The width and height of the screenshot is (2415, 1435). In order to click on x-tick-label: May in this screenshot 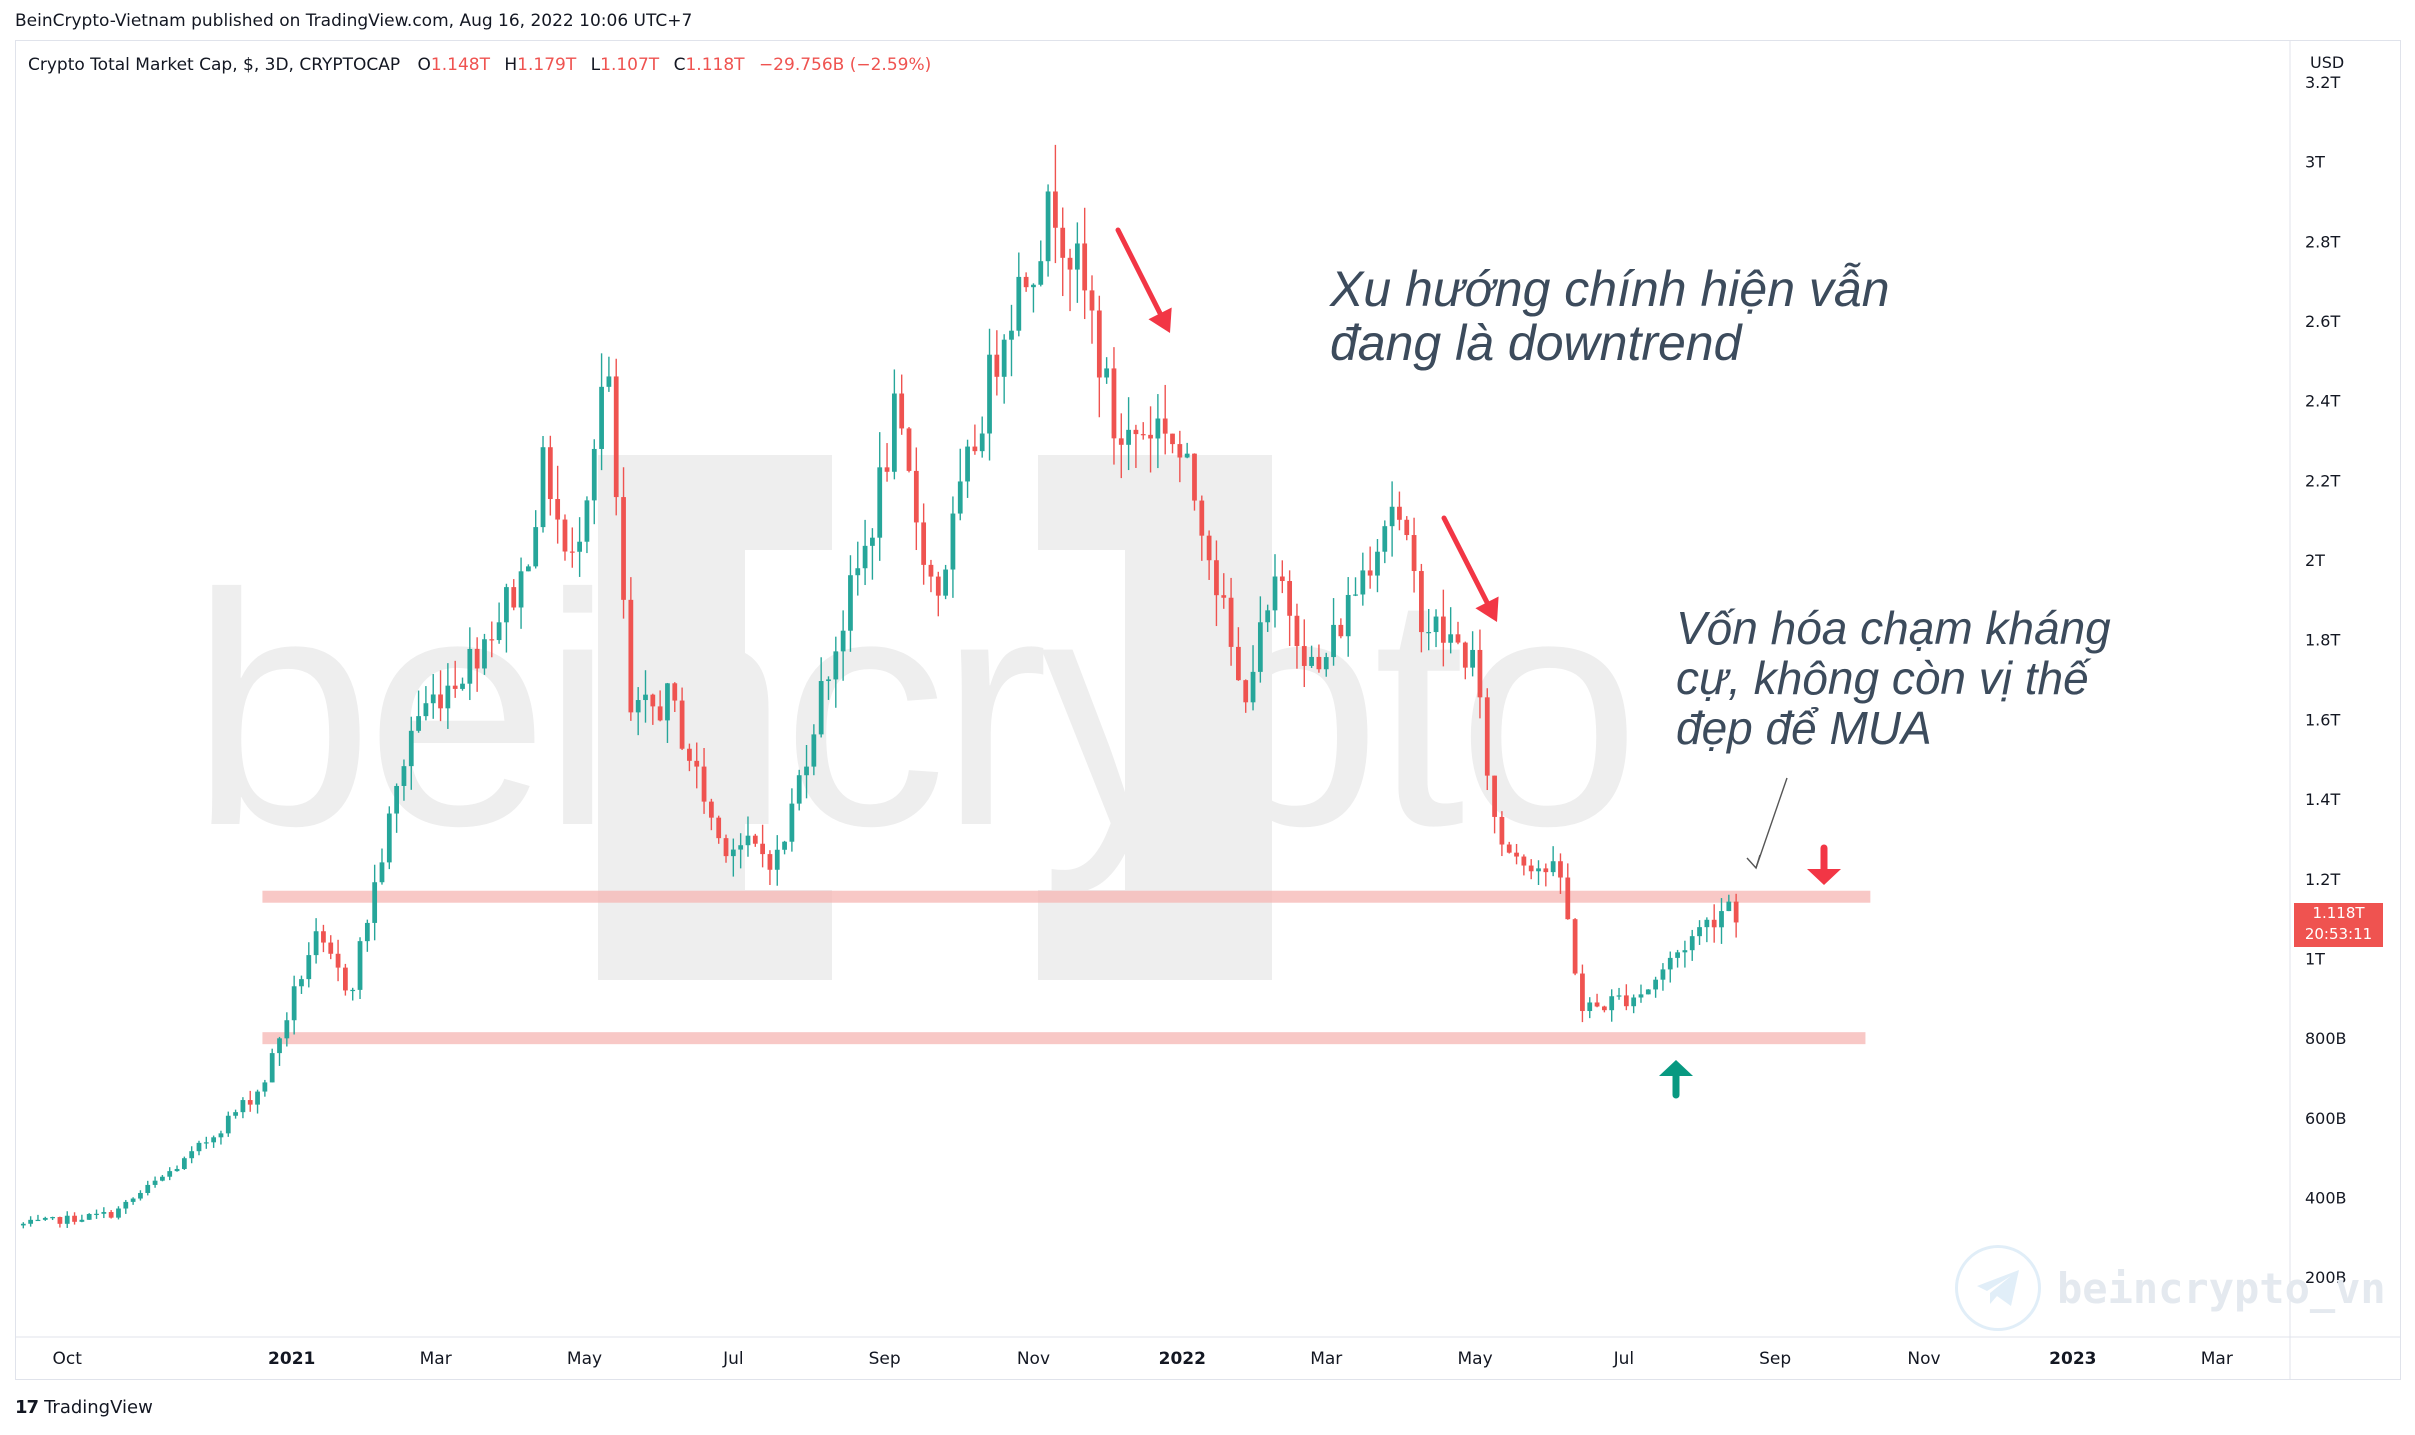, I will do `click(1474, 1359)`.